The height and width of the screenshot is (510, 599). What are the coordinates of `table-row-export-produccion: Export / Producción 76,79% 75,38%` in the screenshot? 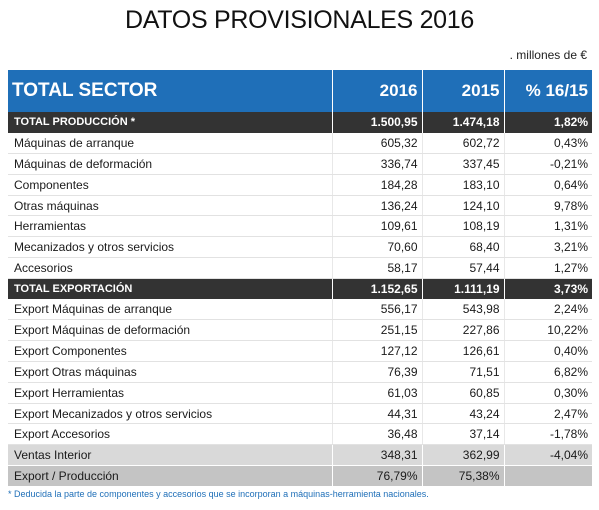 It's located at (300, 476).